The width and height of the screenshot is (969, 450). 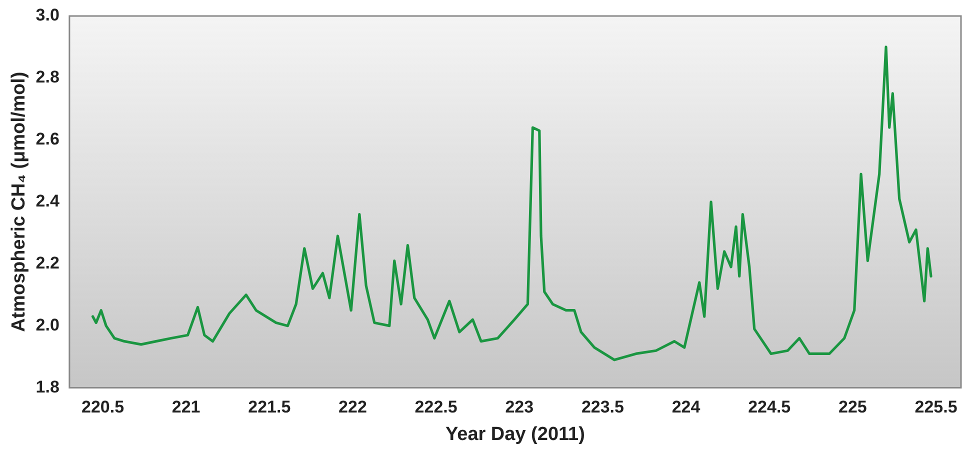 What do you see at coordinates (48, 139) in the screenshot?
I see `y-tick-label: 2.6` at bounding box center [48, 139].